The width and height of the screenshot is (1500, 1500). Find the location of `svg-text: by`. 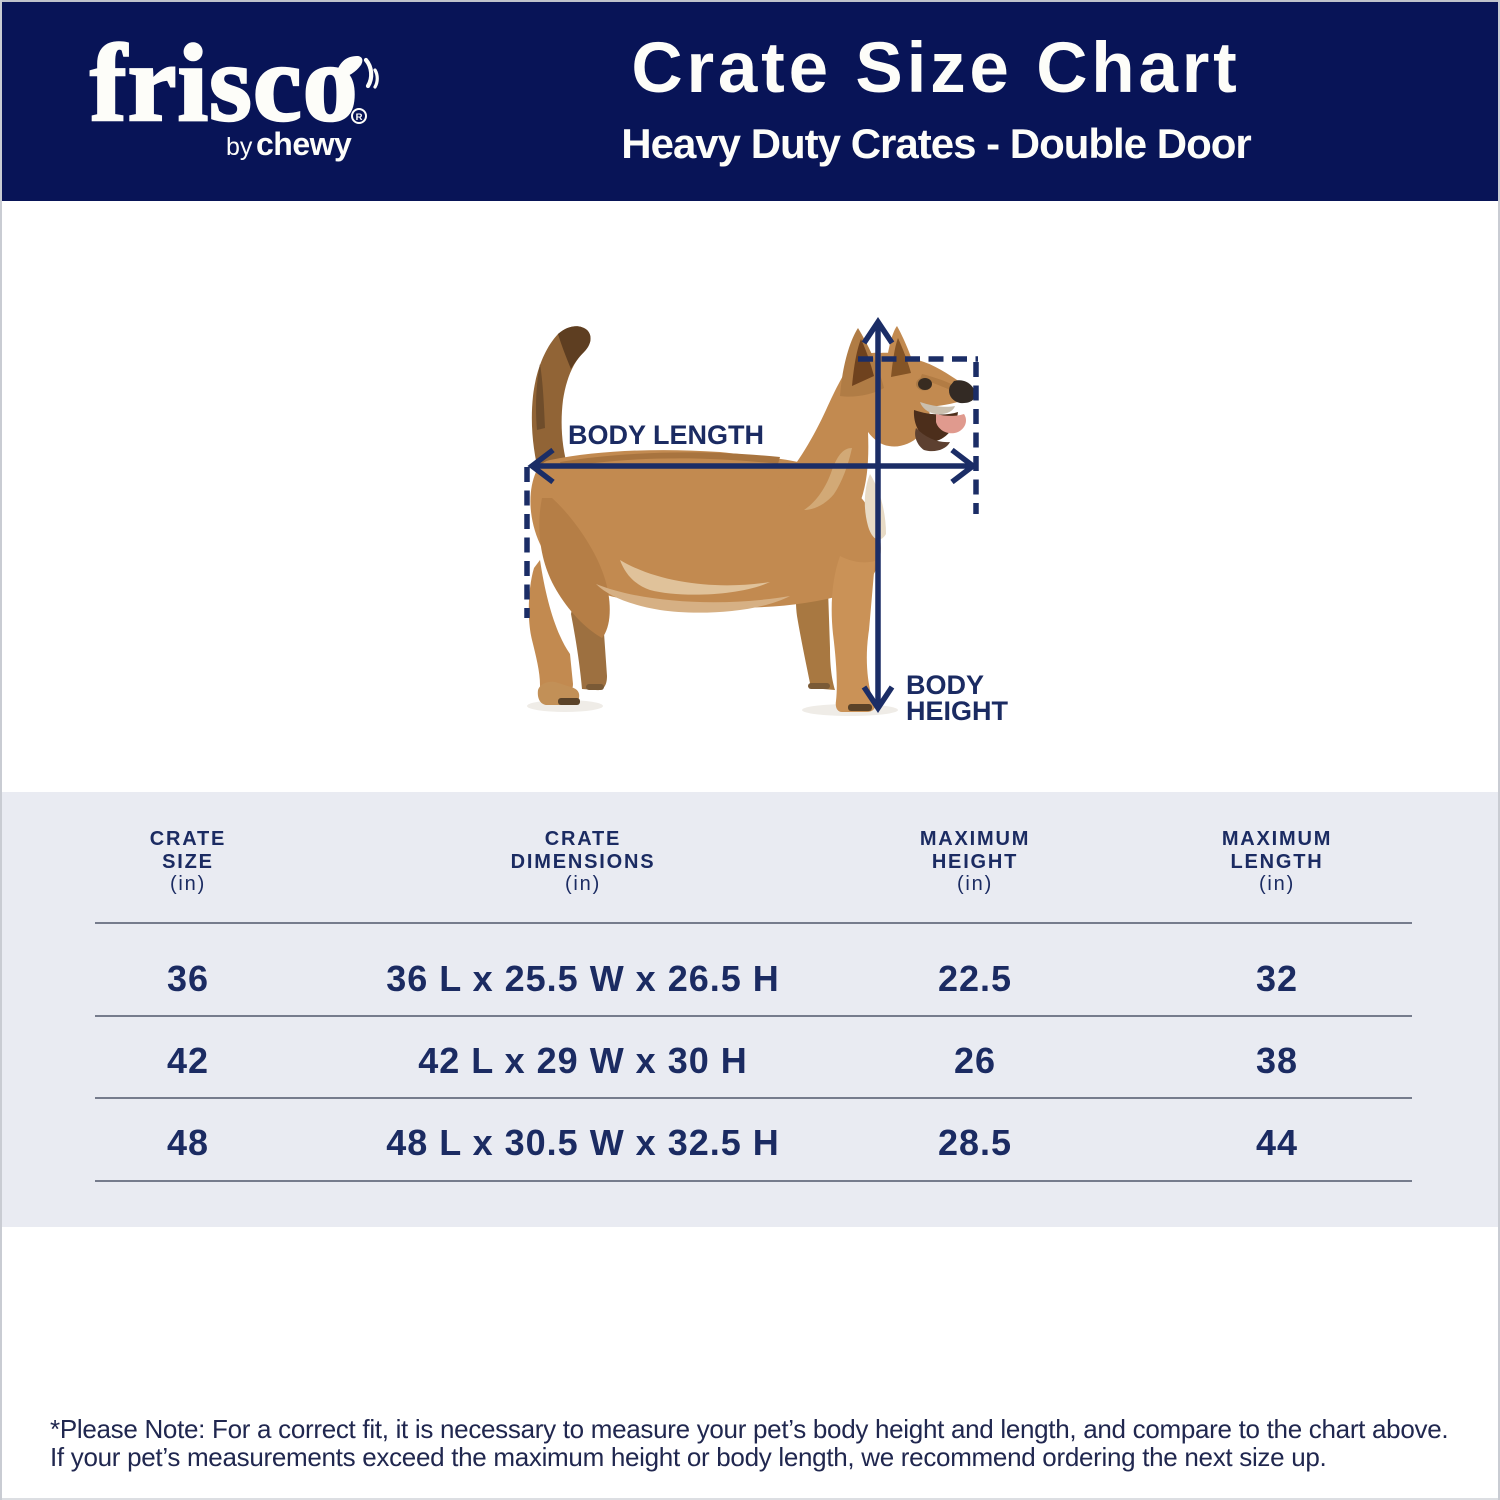

svg-text: by is located at coordinates (239, 147).